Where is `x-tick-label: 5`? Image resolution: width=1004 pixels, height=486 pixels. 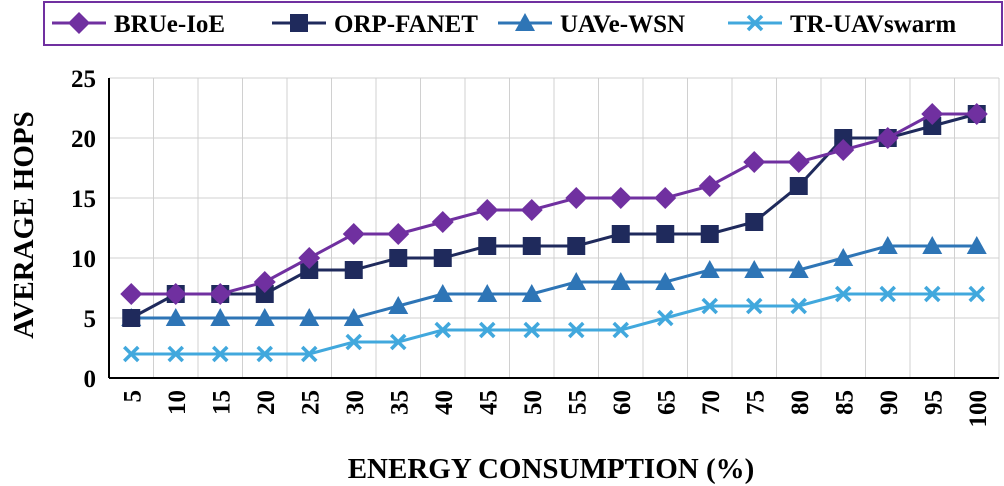
x-tick-label: 5 is located at coordinates (132, 396).